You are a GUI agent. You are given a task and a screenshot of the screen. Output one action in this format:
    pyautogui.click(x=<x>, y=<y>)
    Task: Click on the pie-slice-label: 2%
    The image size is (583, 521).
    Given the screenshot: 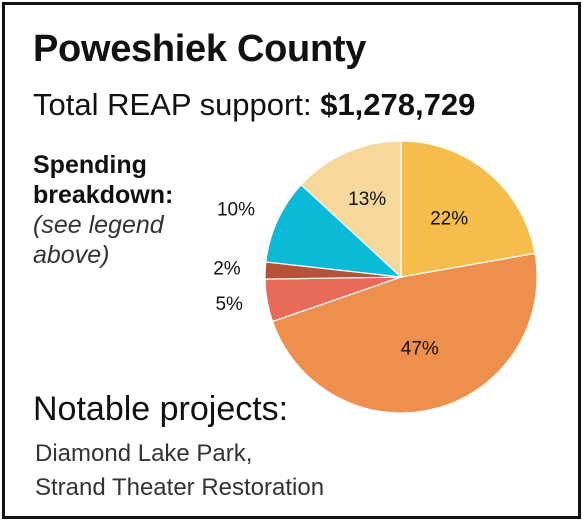 What is the action you would take?
    pyautogui.click(x=227, y=268)
    